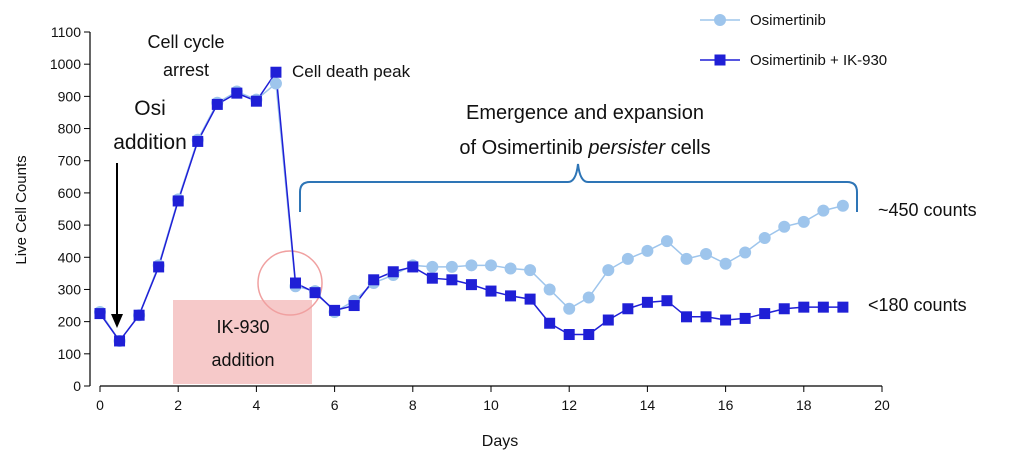 This screenshot has height=454, width=1016. What do you see at coordinates (882, 405) in the screenshot?
I see `x-tick-label: 20` at bounding box center [882, 405].